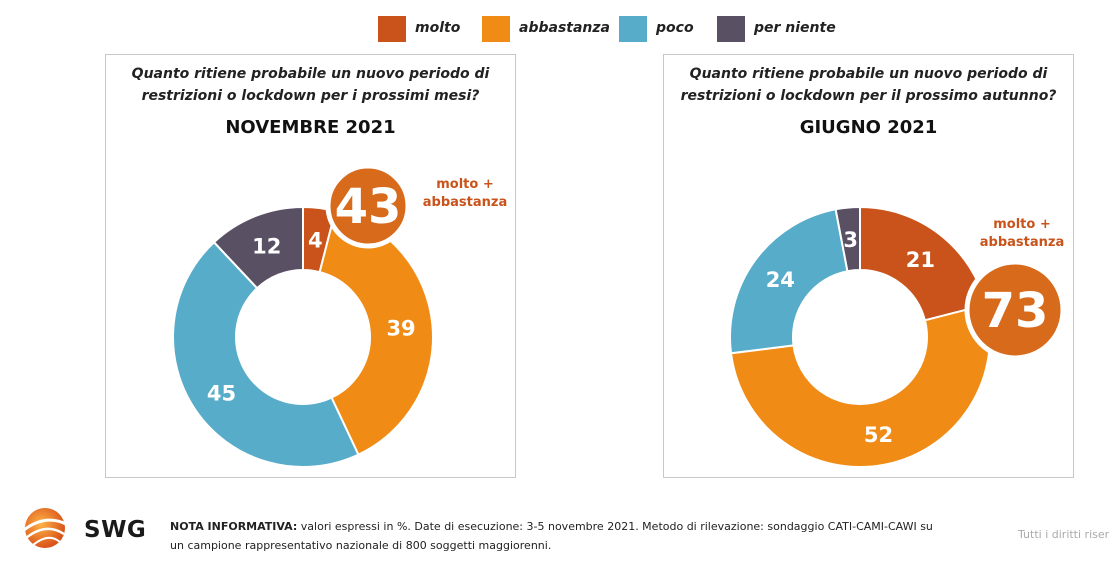 Image resolution: width=1109 pixels, height=574 pixels. I want to click on swg-logo: SWG, so click(83, 529).